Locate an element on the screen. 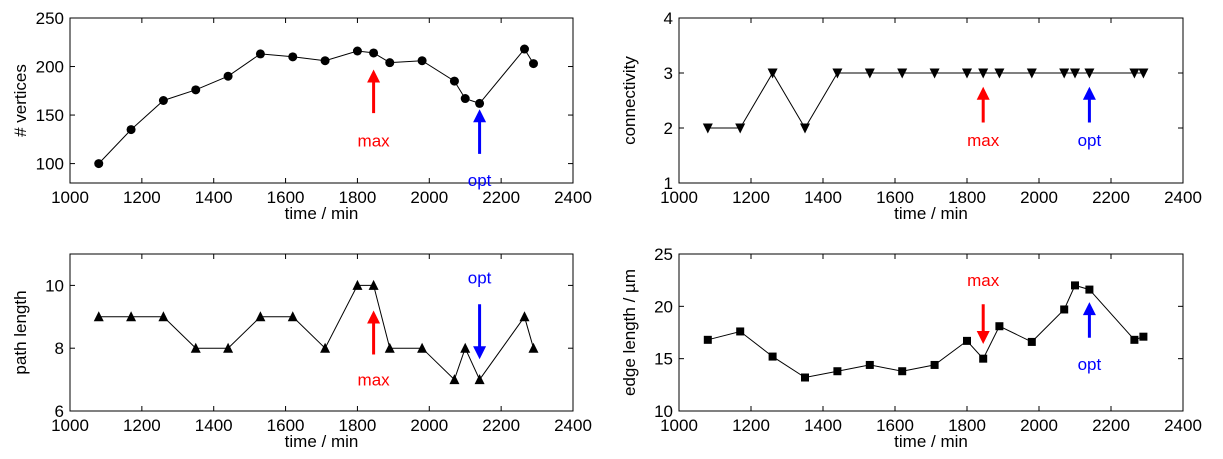 The height and width of the screenshot is (459, 1223). x-tick-label: 1800 is located at coordinates (358, 425).